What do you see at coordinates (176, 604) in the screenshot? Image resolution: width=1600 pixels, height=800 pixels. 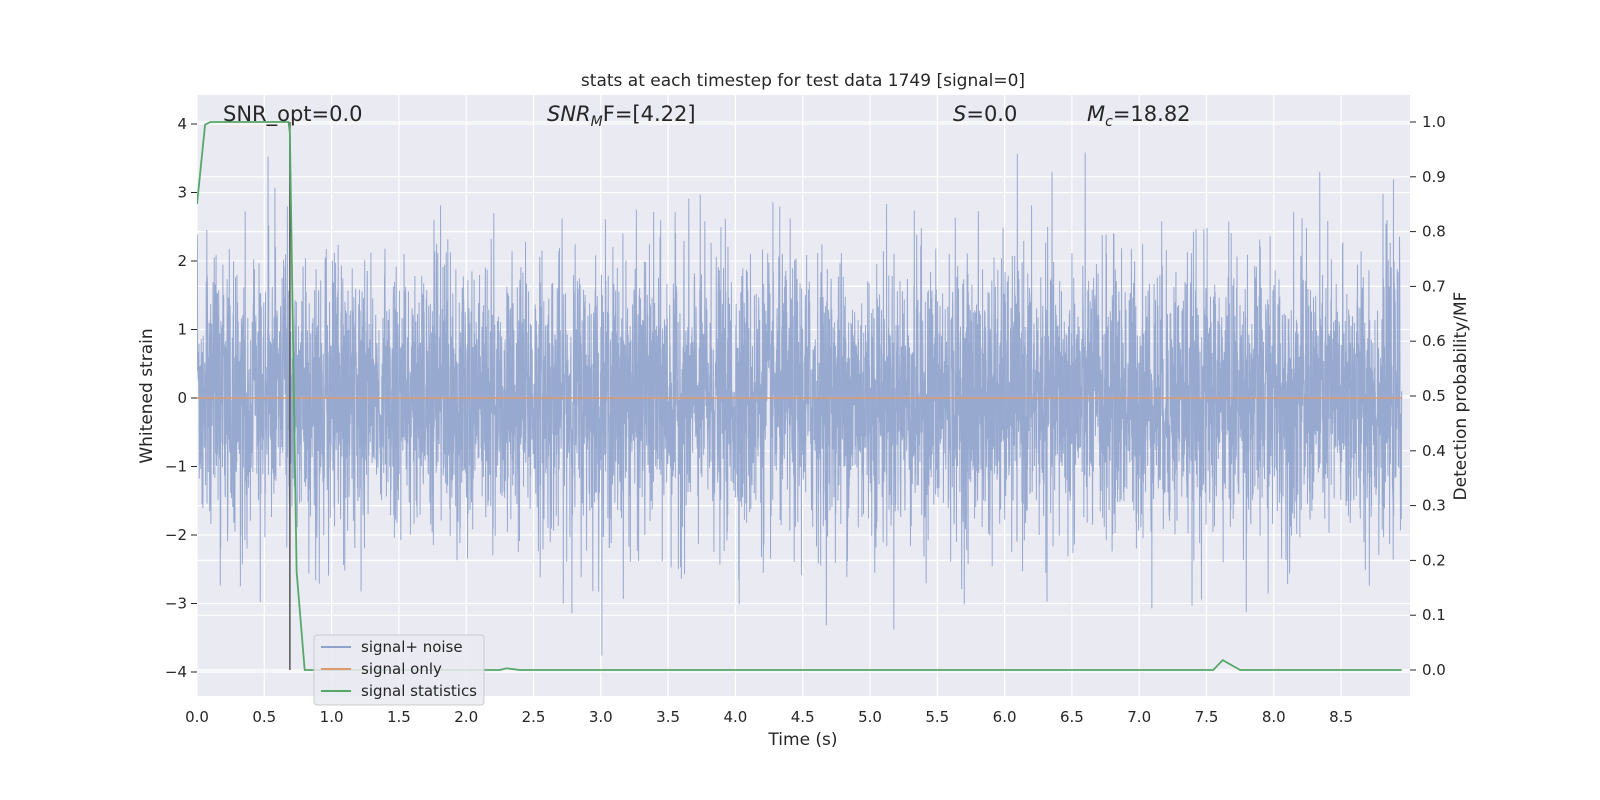 I see `y-tick-label: −3` at bounding box center [176, 604].